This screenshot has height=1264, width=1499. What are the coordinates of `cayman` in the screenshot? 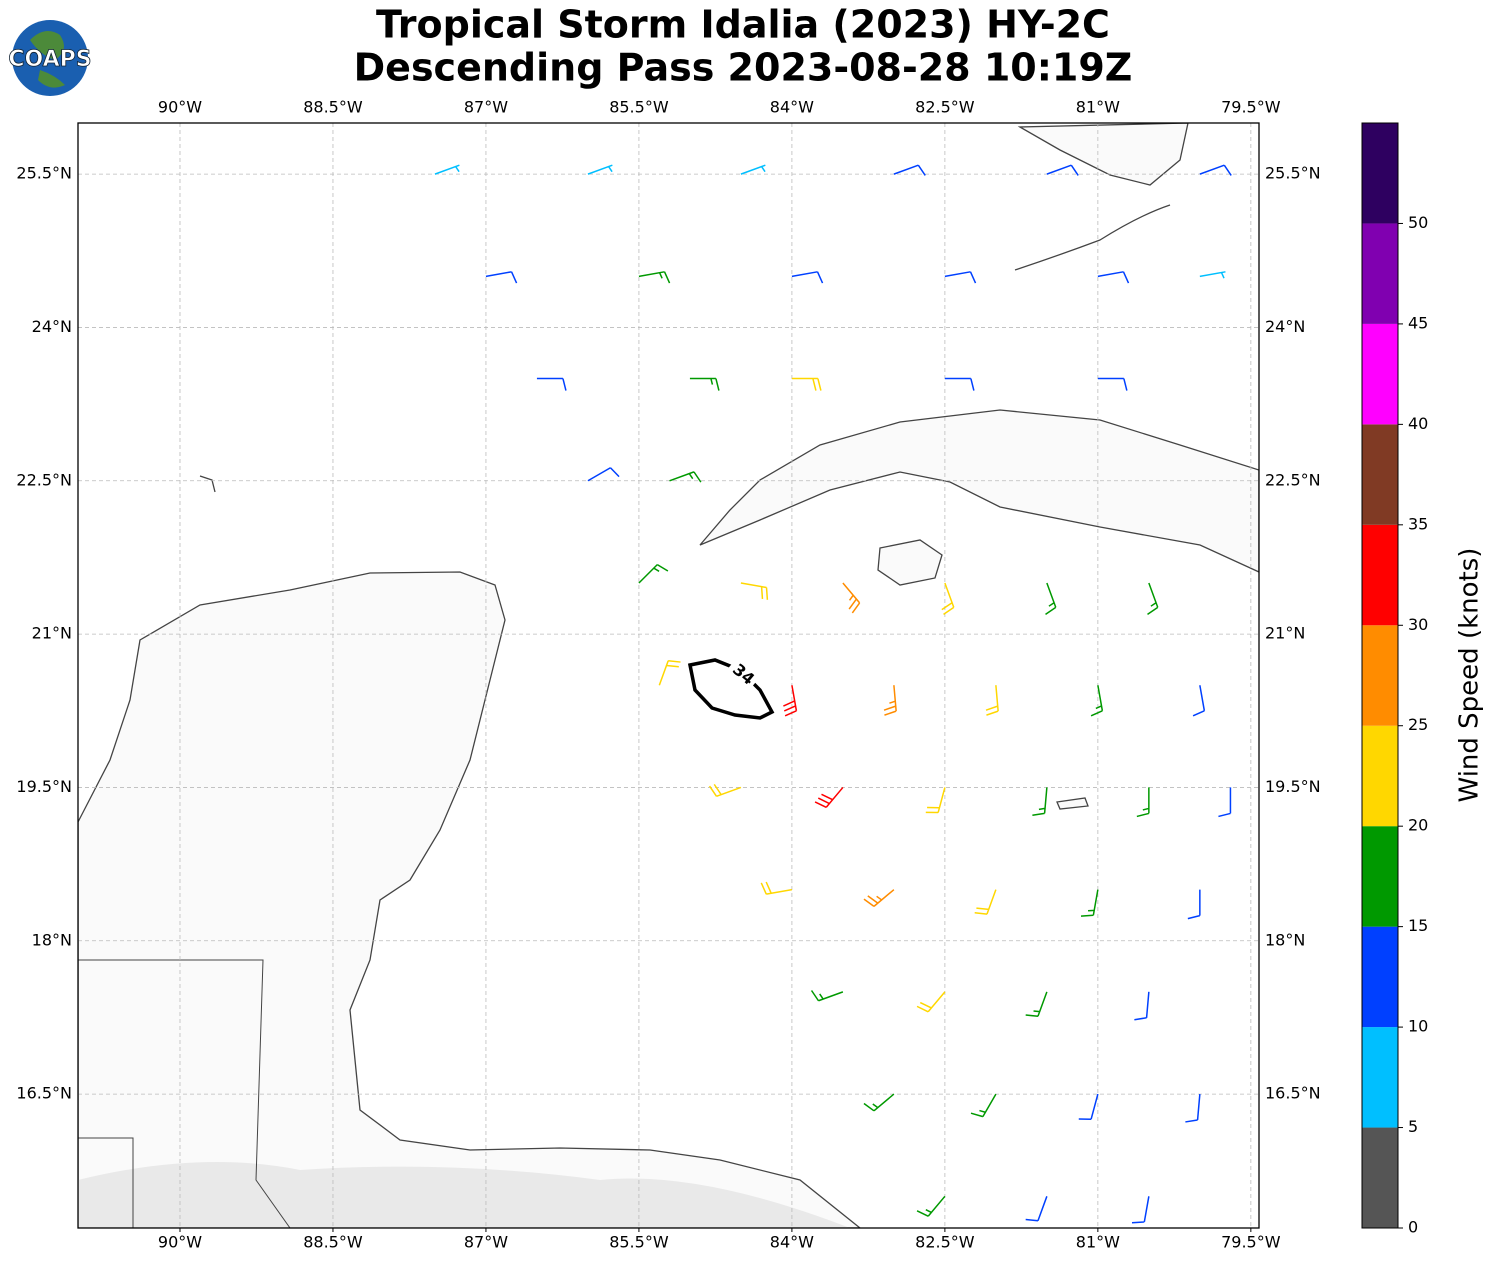 It's located at (1072, 803).